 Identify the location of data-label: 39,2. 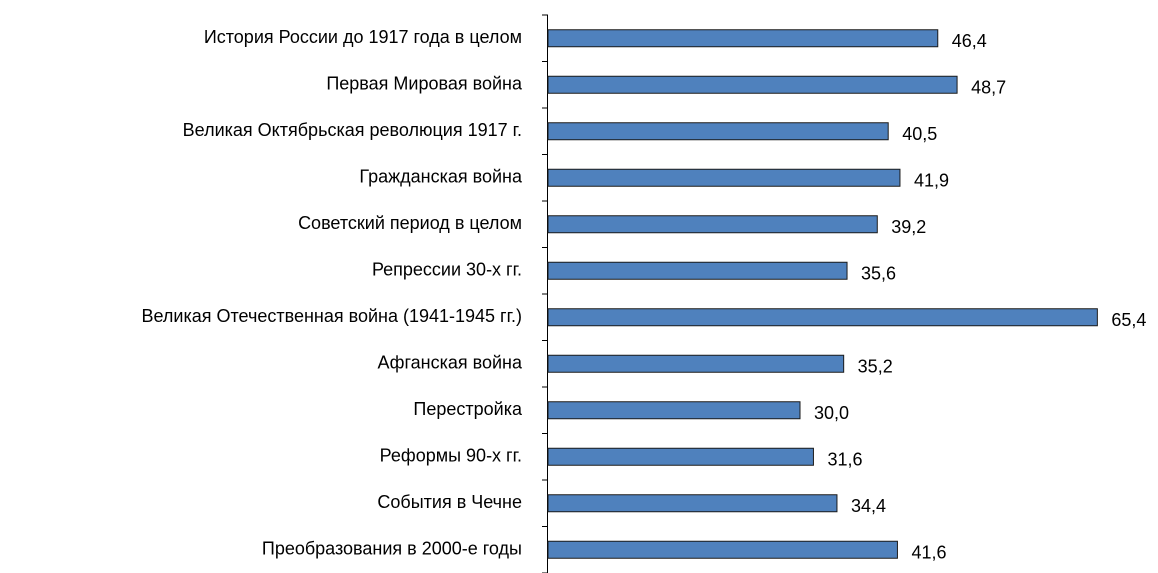
(908, 227).